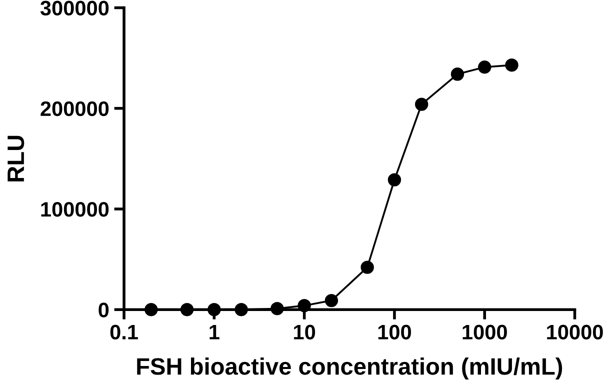  What do you see at coordinates (74, 108) in the screenshot?
I see `y-tick-label: 200000` at bounding box center [74, 108].